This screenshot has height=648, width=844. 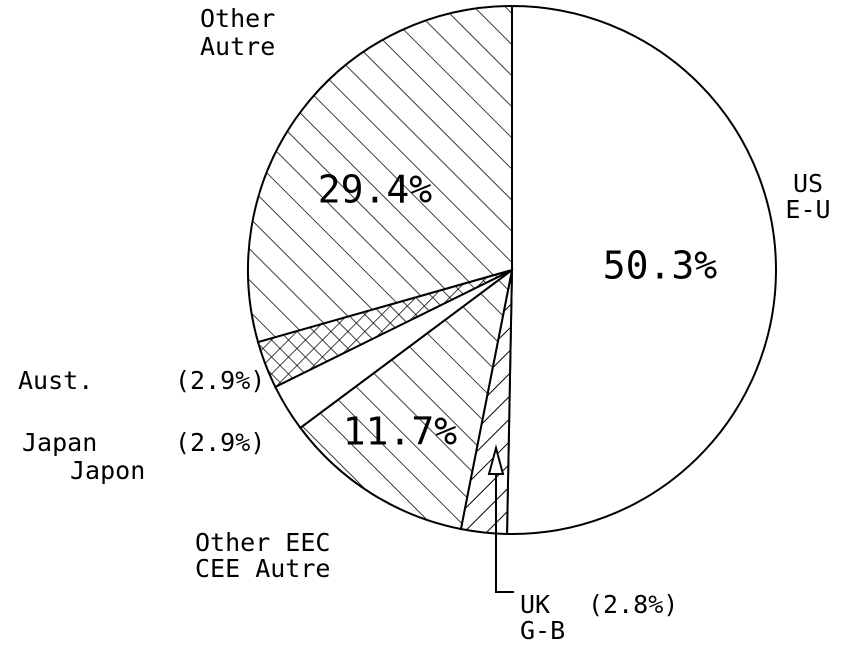 I want to click on category-label: CEE Autre, so click(x=262, y=568).